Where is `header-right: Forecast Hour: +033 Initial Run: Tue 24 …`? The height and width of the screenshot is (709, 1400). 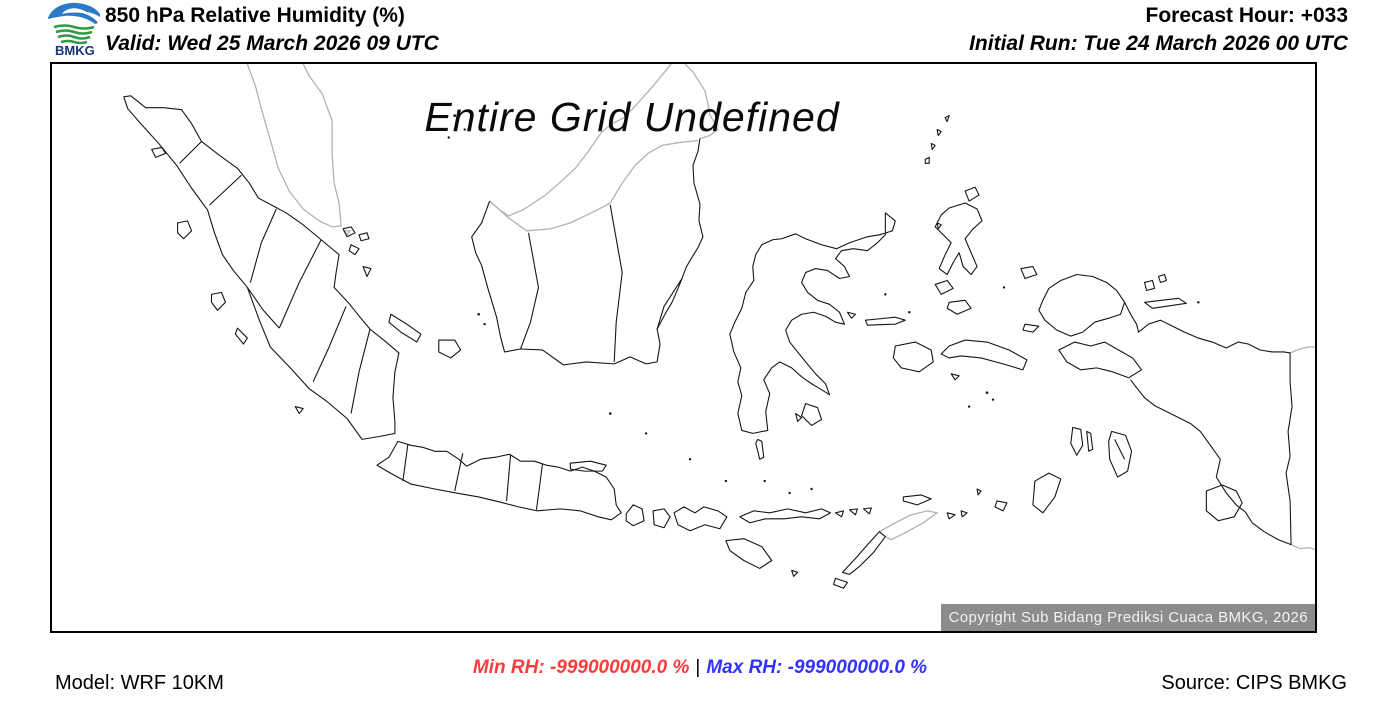
header-right: Forecast Hour: +033 Initial Run: Tue 24 … is located at coordinates (1158, 30).